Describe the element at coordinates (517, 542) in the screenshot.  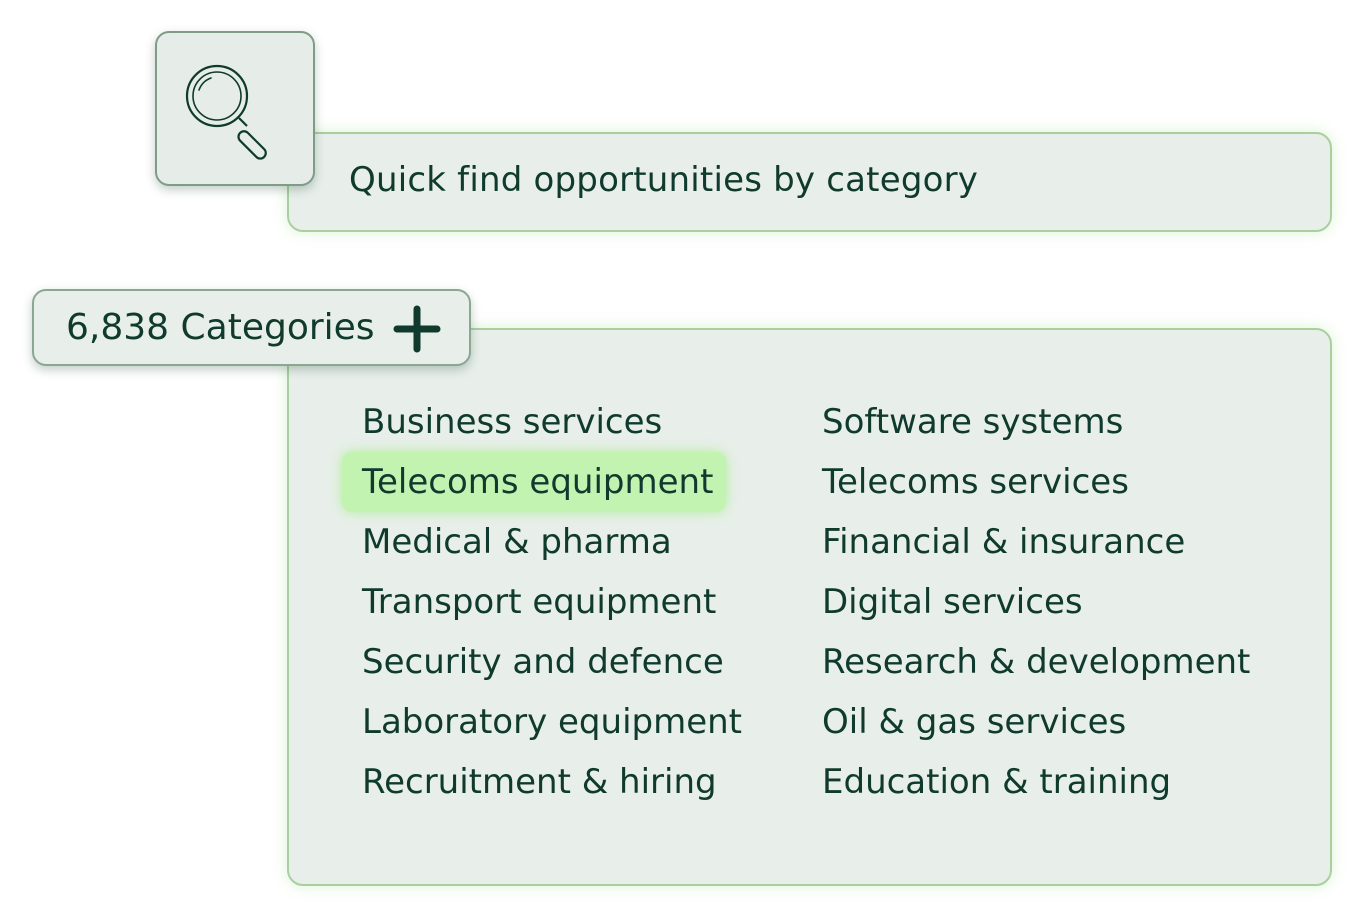
I see `category-item: Medical & pharma` at that location.